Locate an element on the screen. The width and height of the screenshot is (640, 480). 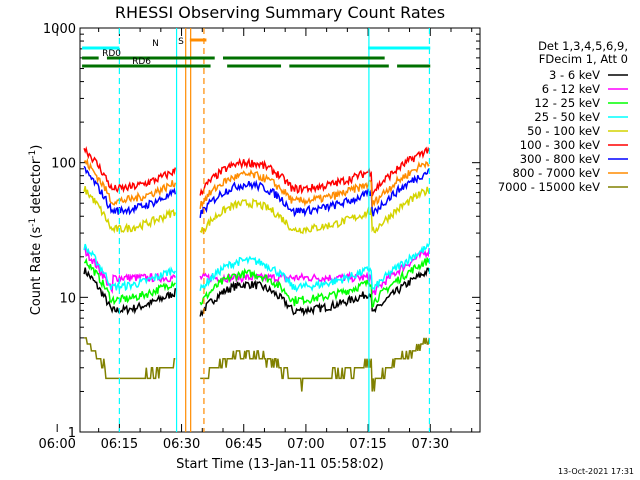
y-tick-label-2: 100 is located at coordinates (63, 164).